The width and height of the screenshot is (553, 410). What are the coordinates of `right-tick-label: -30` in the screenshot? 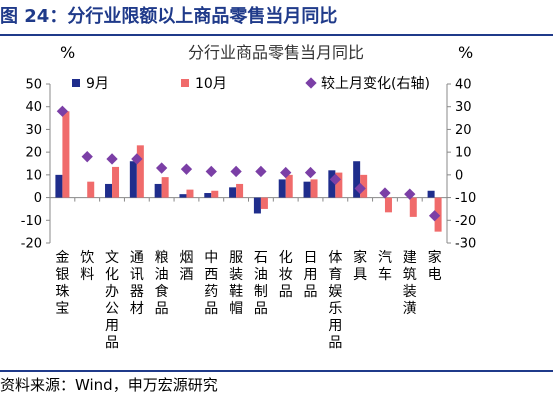 It's located at (465, 244).